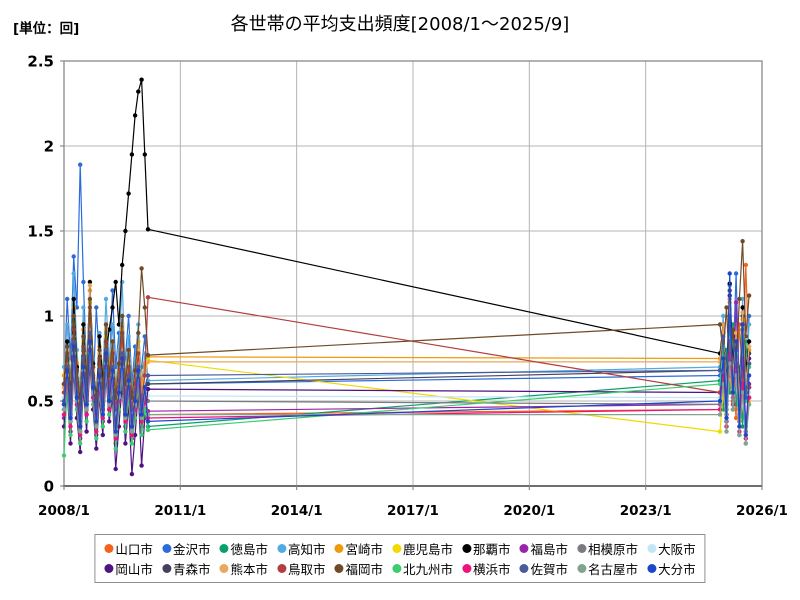  What do you see at coordinates (297, 511) in the screenshot?
I see `x-axis-tick-label: 2014/1` at bounding box center [297, 511].